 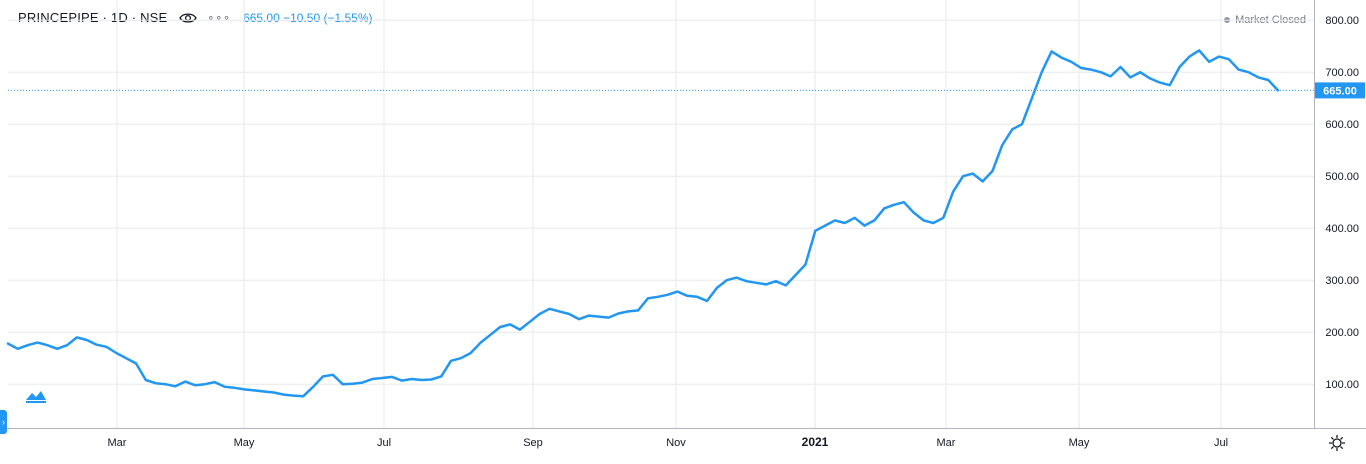 What do you see at coordinates (533, 443) in the screenshot?
I see `x-tick-label: Sep` at bounding box center [533, 443].